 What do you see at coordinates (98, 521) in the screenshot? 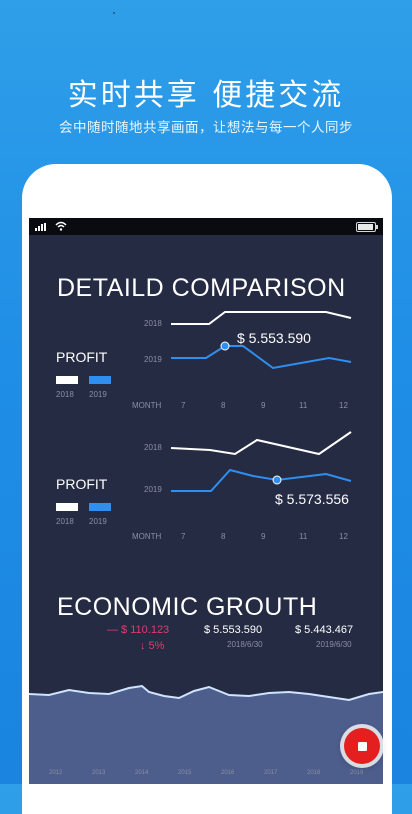
I see `legend-label-2019-b: 2019` at bounding box center [98, 521].